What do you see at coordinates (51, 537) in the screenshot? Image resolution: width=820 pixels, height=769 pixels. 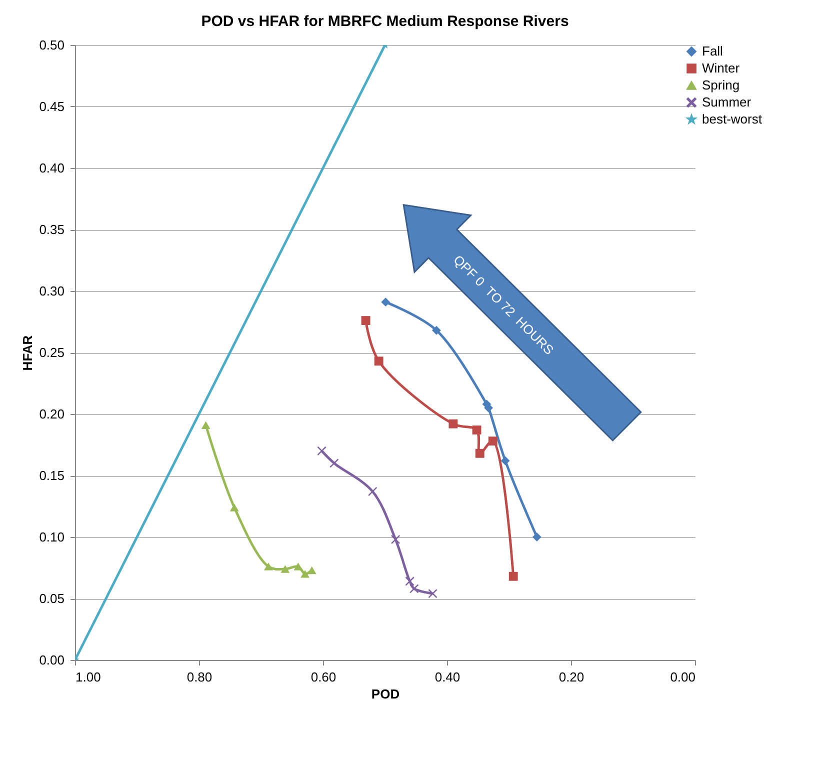 I see `y-tick-label: 0.10` at bounding box center [51, 537].